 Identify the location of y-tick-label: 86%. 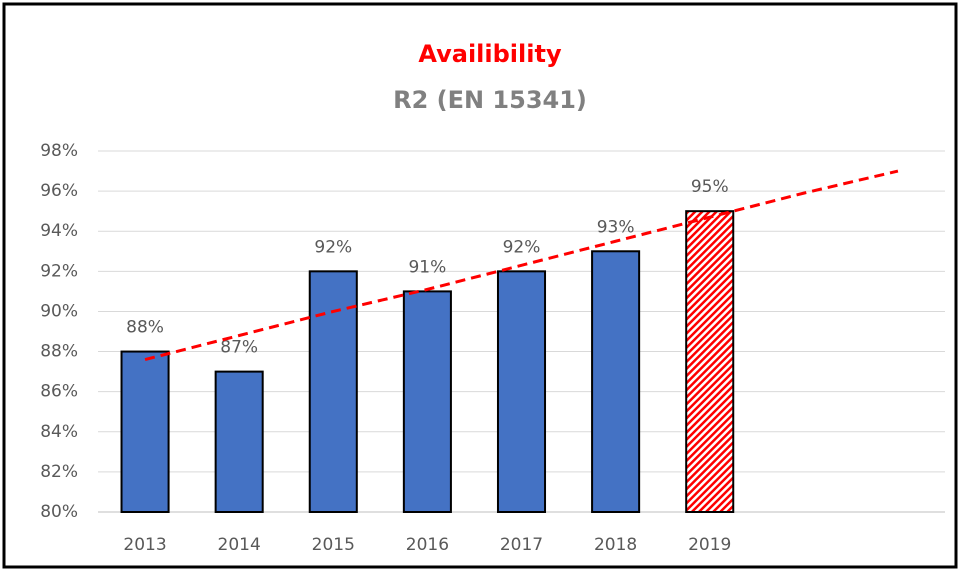
(59, 392).